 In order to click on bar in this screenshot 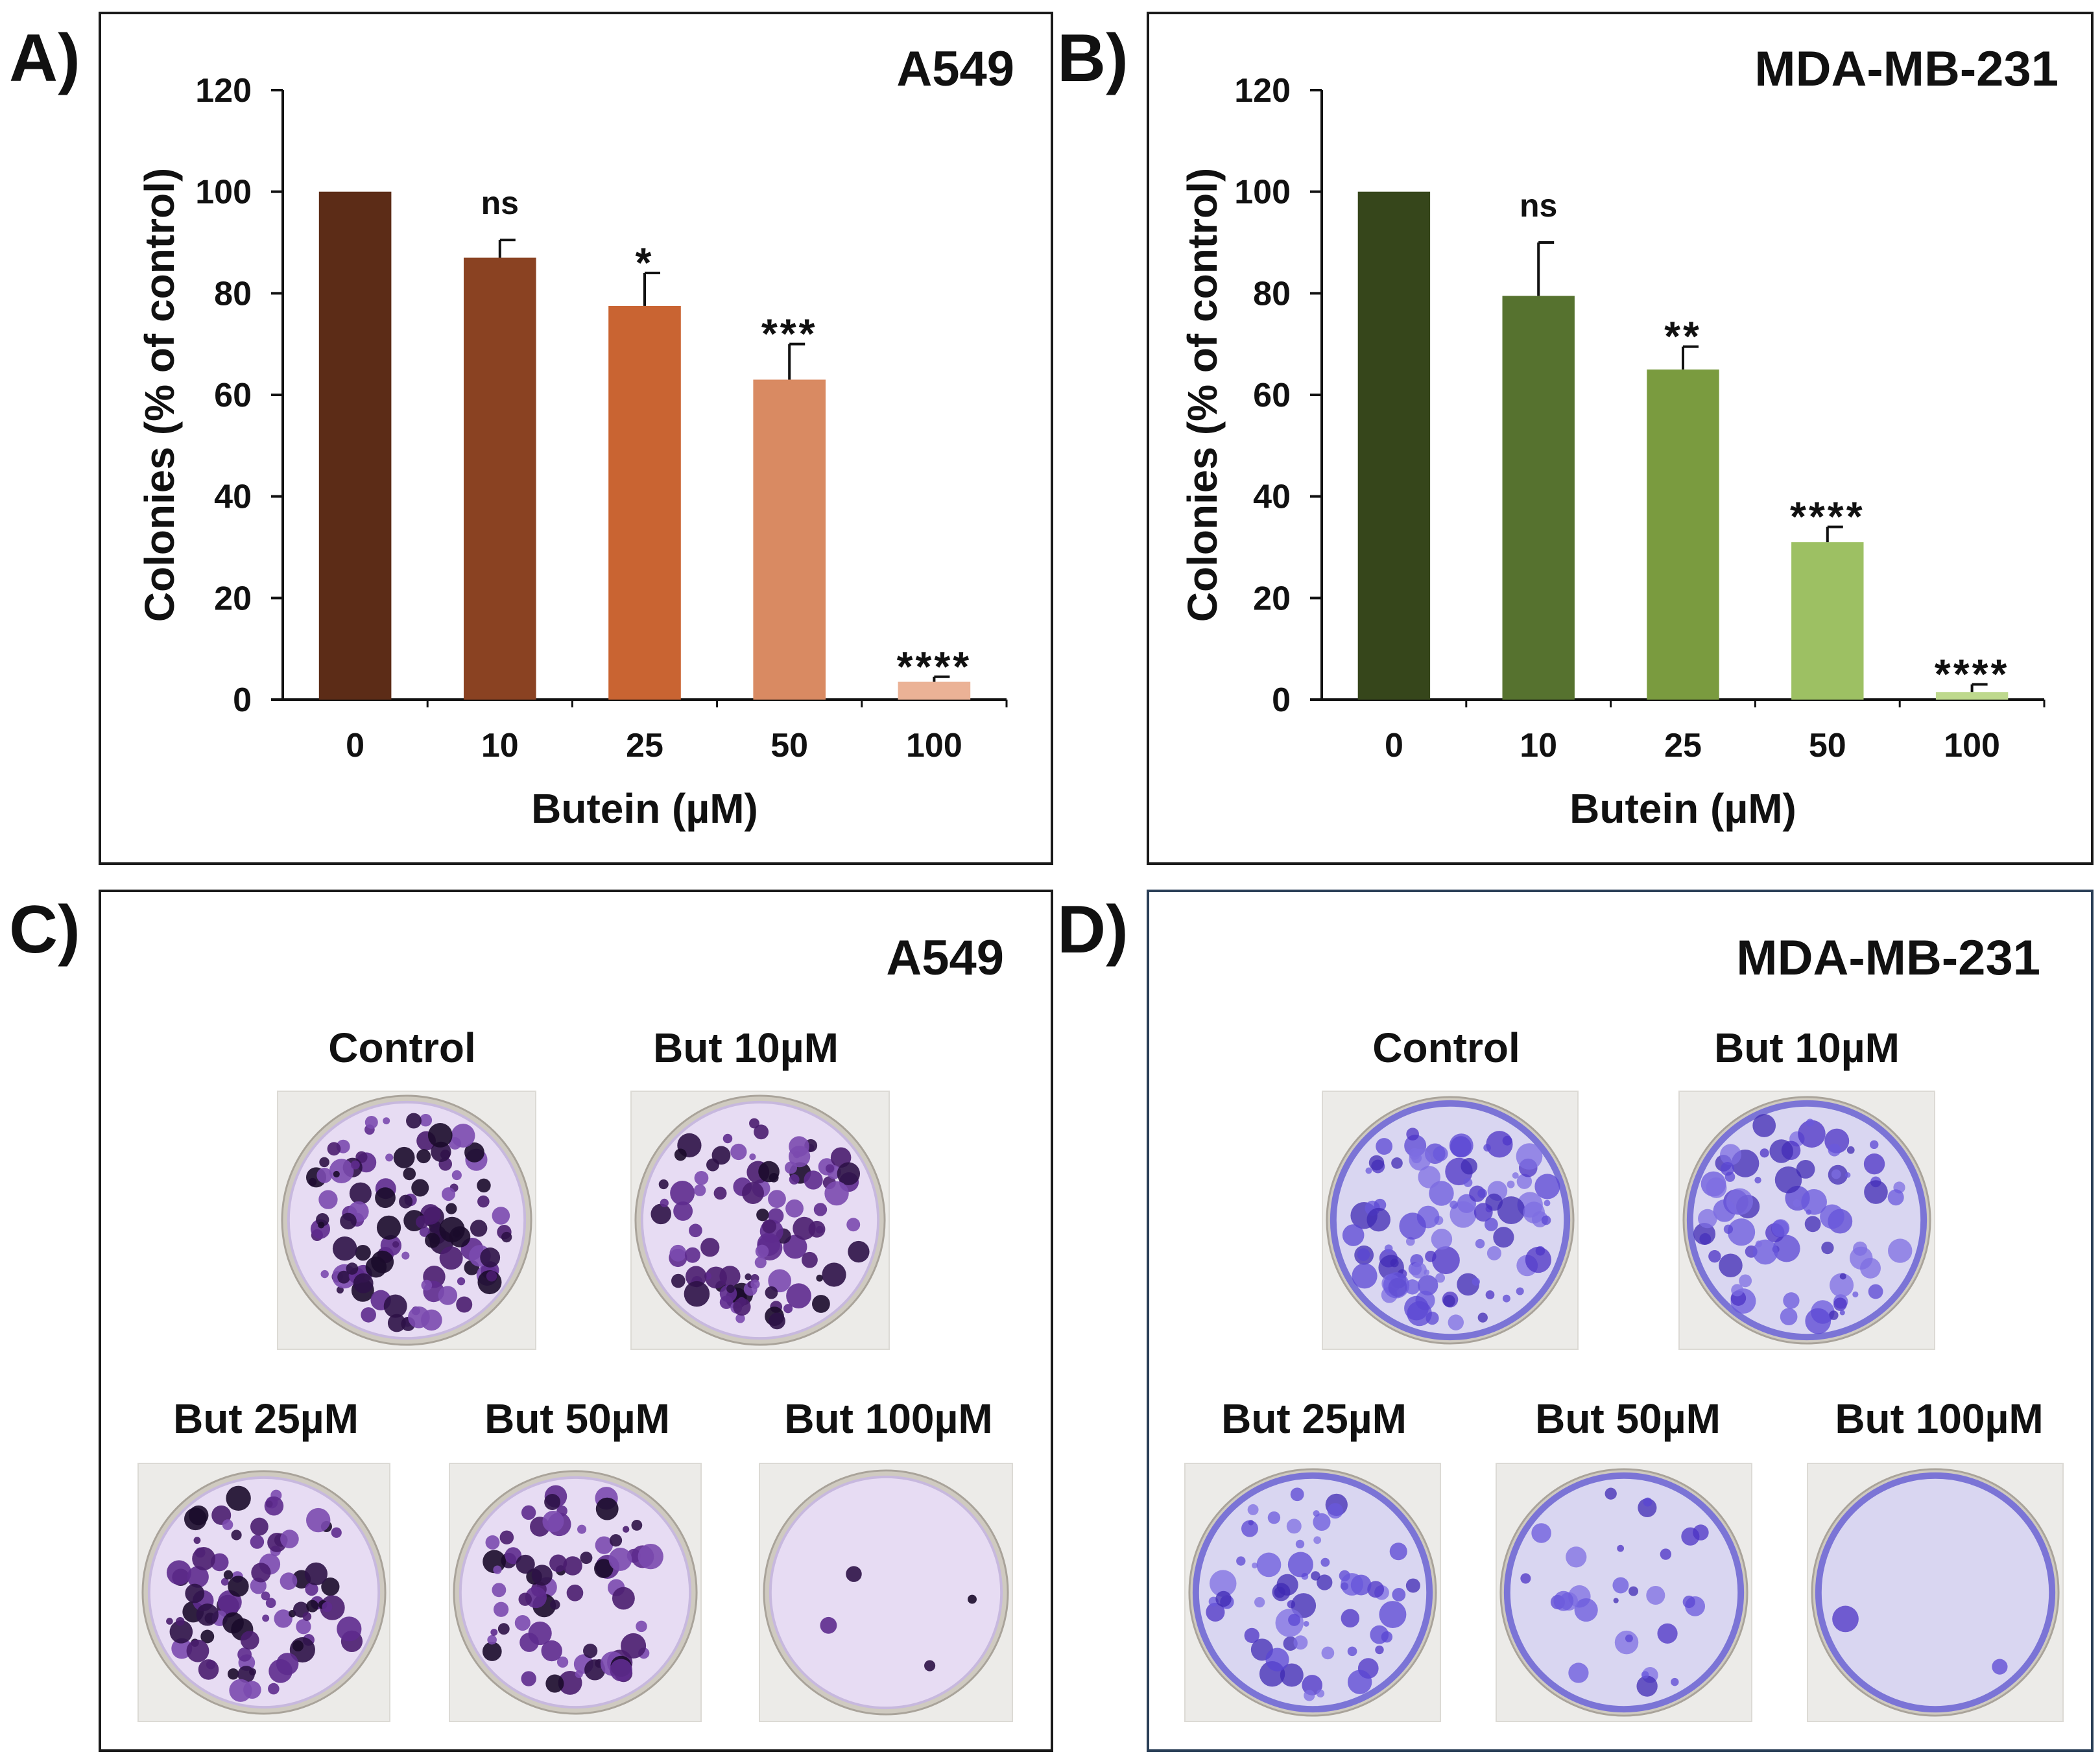, I will do `click(355, 446)`.